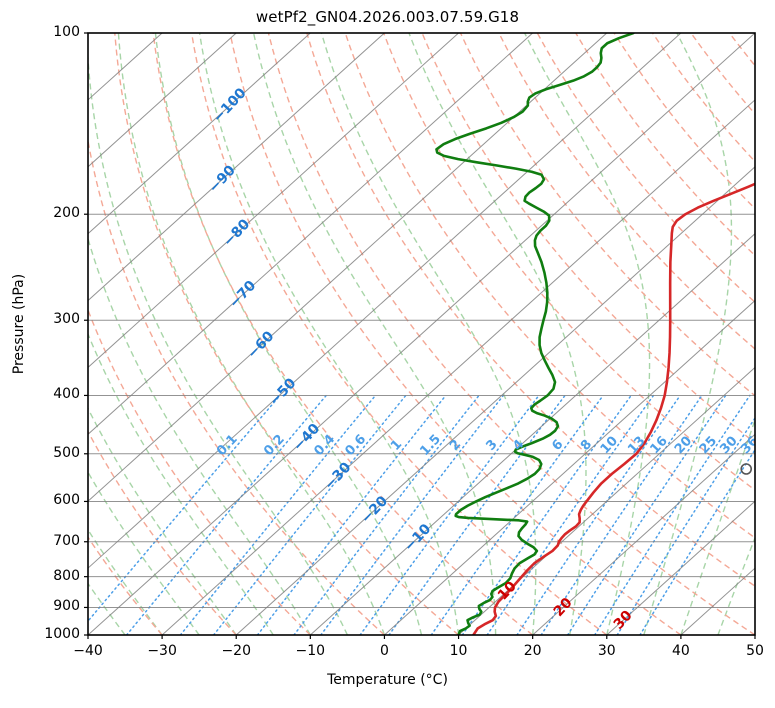 This screenshot has width=775, height=708. I want to click on y-tick-label: 500, so click(66, 452).